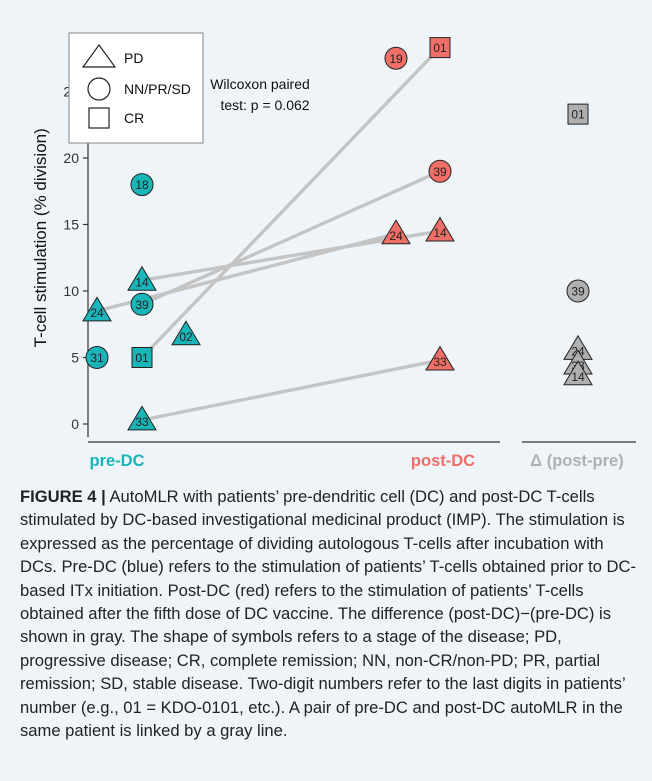  I want to click on point-id-label: 18, so click(142, 185).